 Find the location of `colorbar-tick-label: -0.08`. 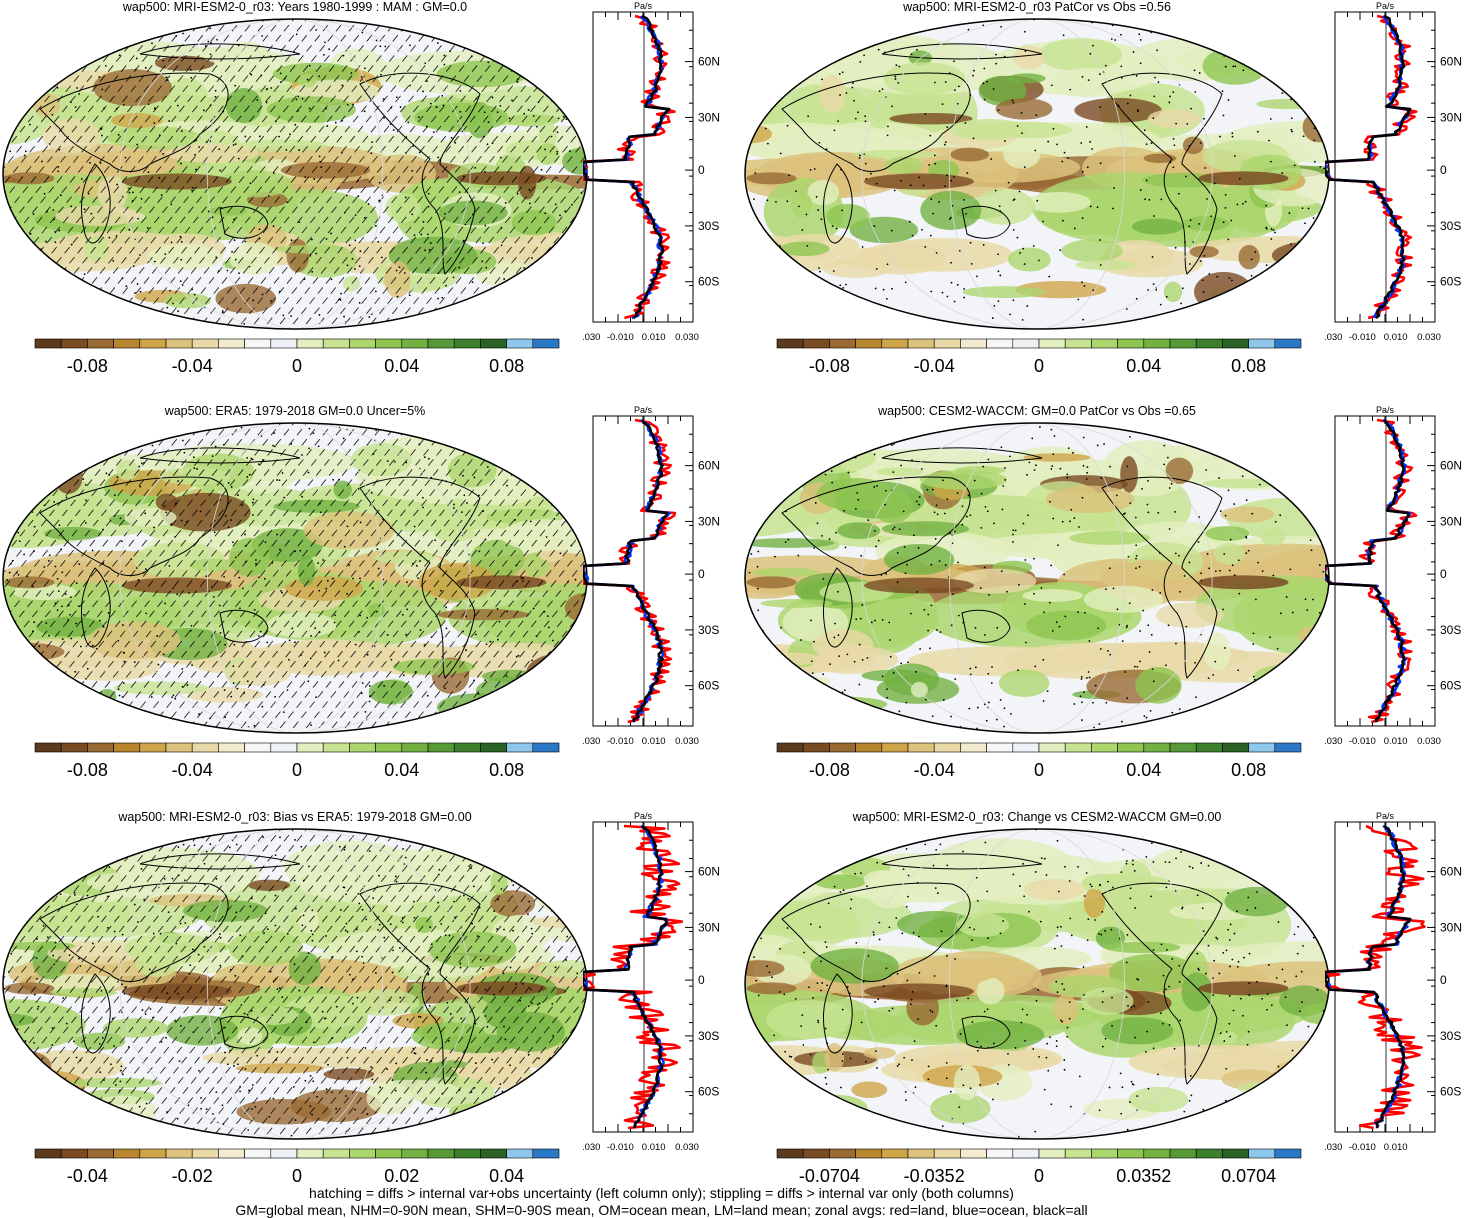

colorbar-tick-label: -0.08 is located at coordinates (829, 770).